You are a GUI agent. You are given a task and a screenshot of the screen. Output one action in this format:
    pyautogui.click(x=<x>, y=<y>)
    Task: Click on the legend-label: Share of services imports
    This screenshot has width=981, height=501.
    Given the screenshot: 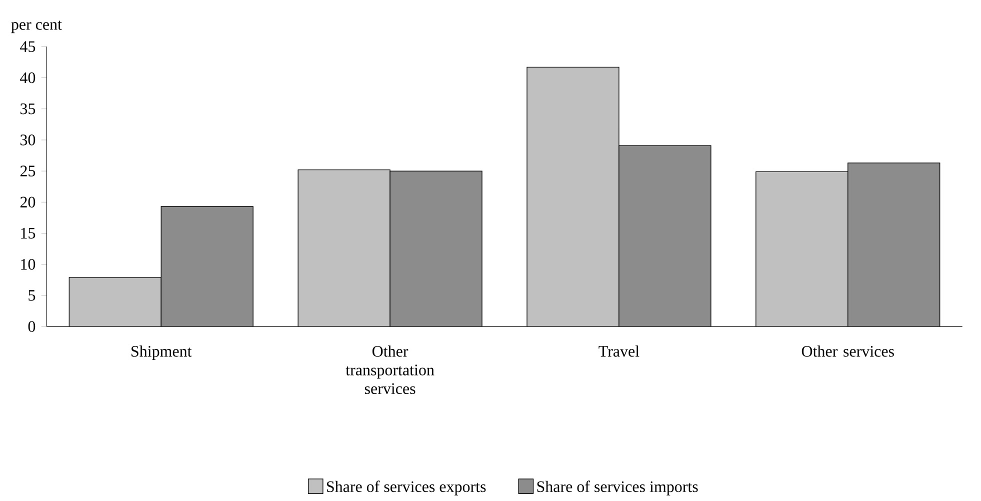 What is the action you would take?
    pyautogui.click(x=617, y=488)
    